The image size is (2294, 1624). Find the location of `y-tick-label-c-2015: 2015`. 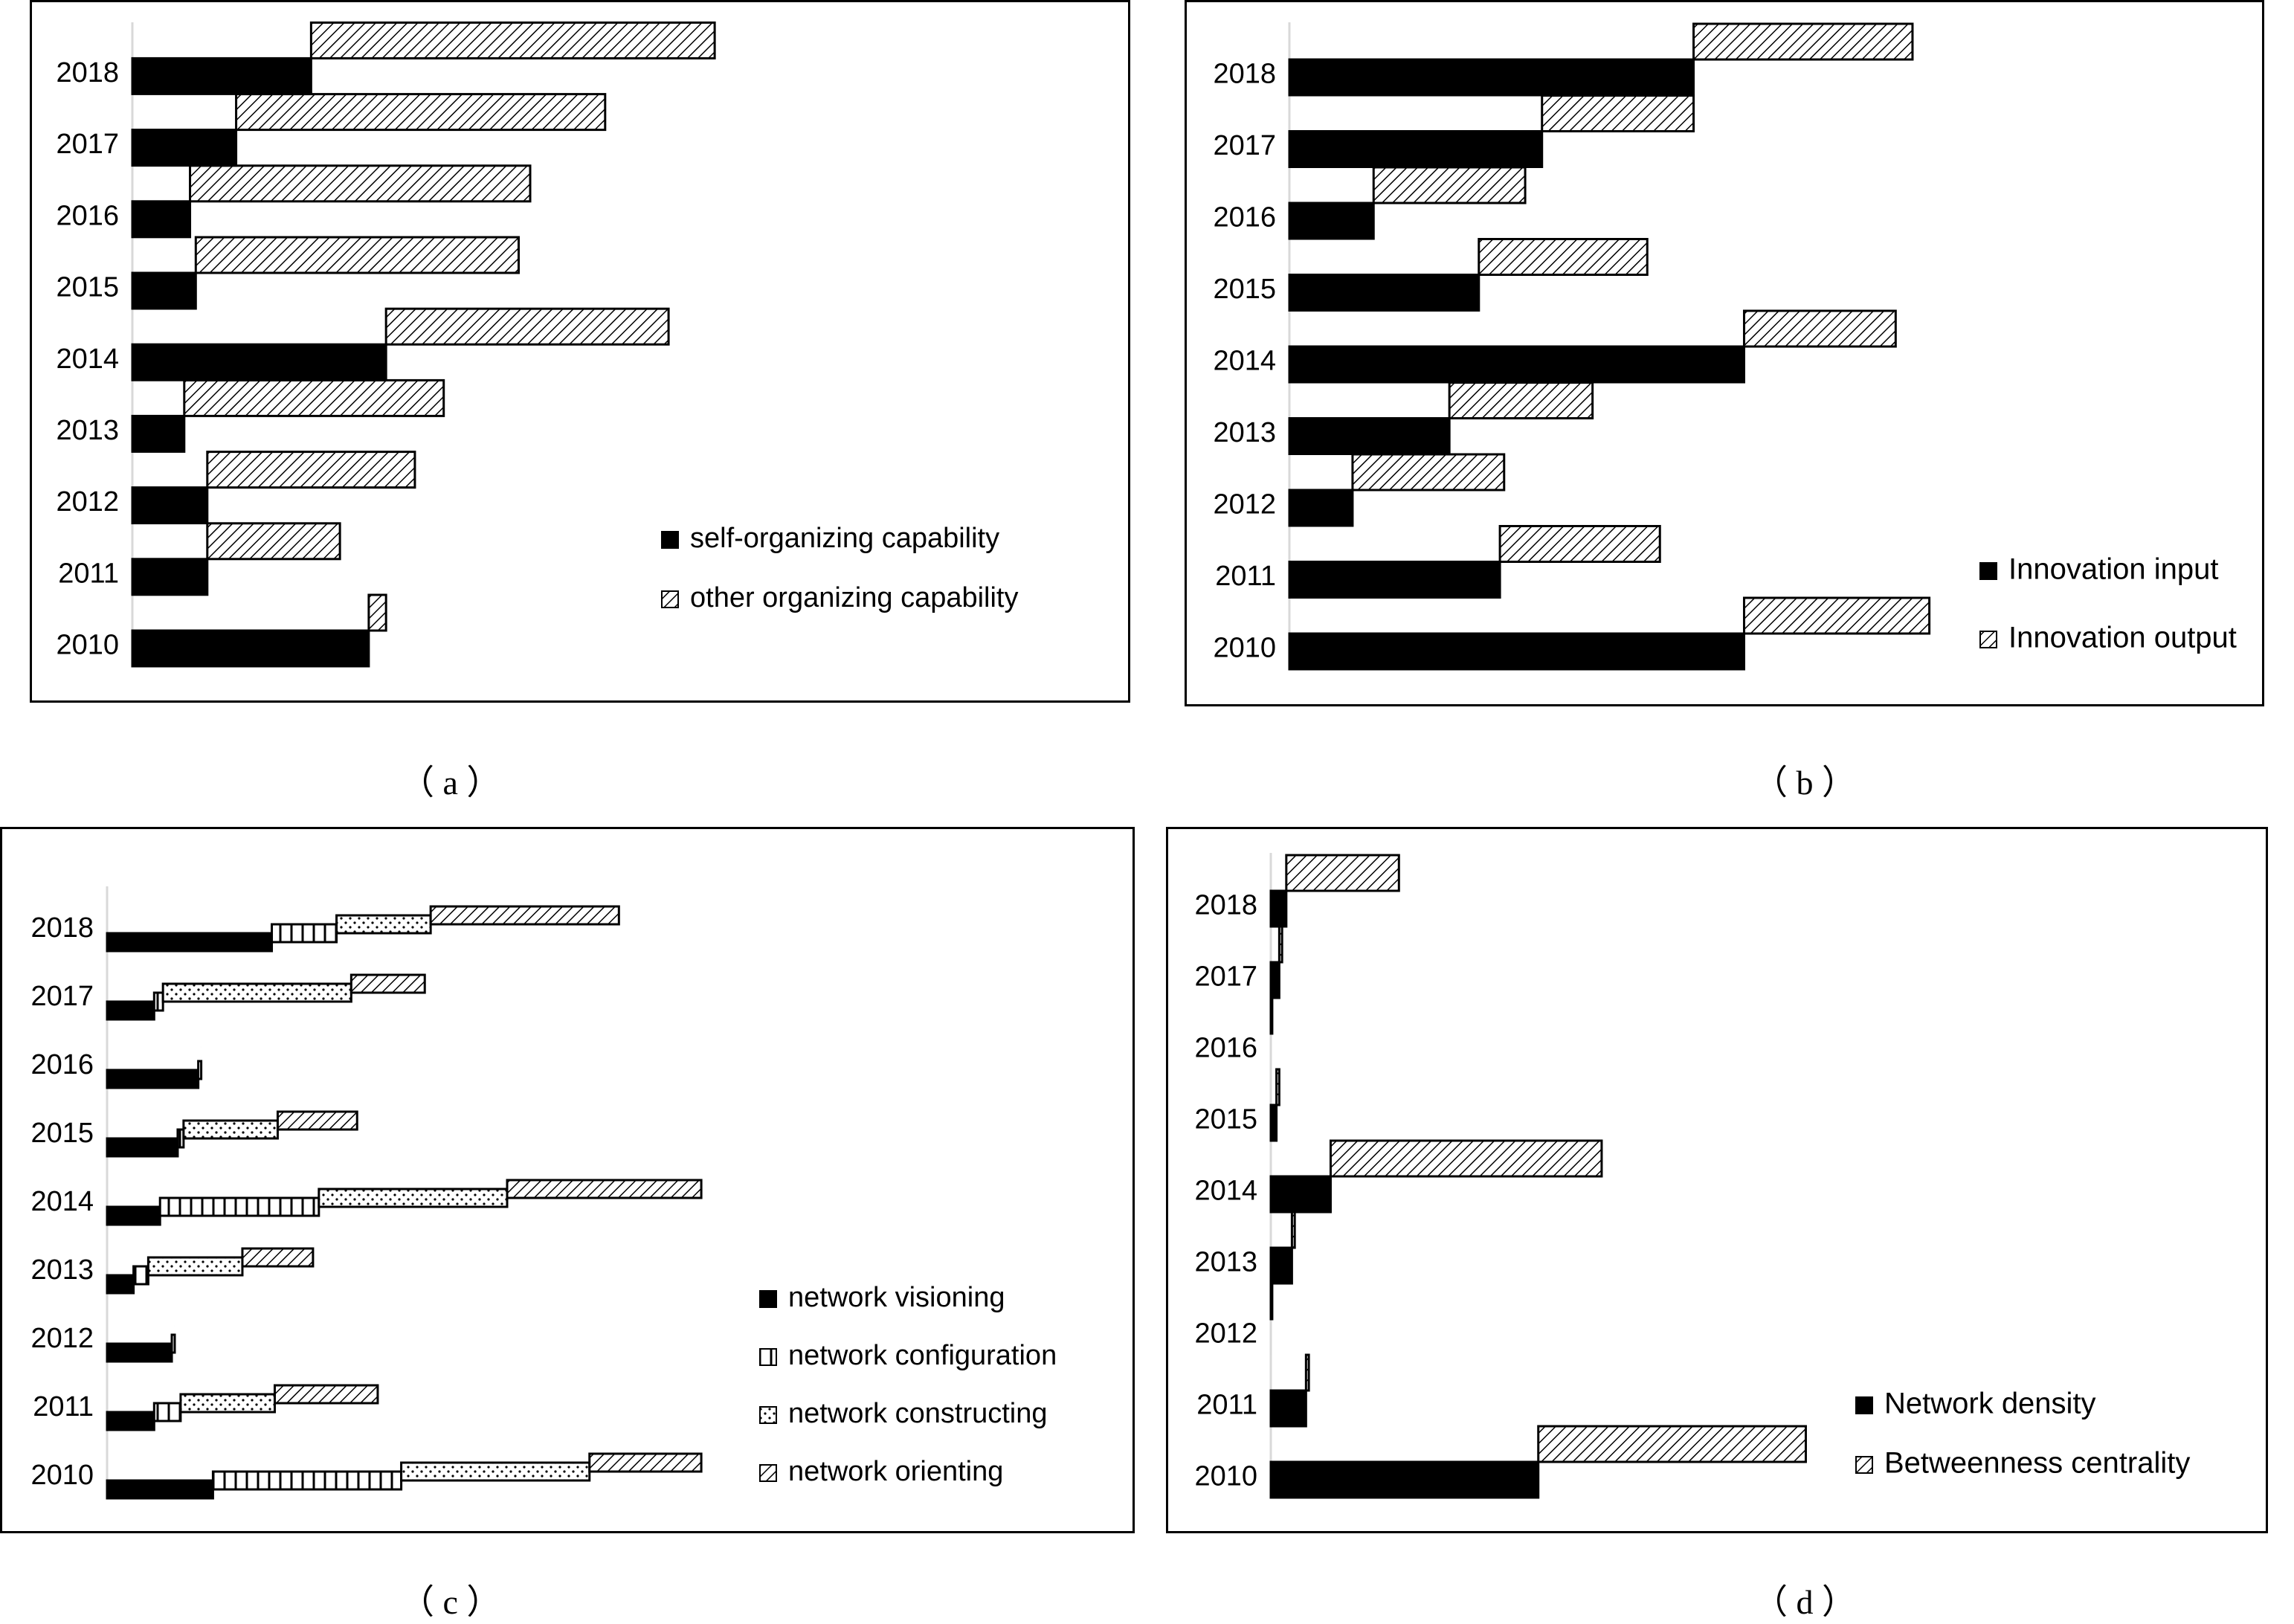

y-tick-label-c-2015: 2015 is located at coordinates (62, 1133).